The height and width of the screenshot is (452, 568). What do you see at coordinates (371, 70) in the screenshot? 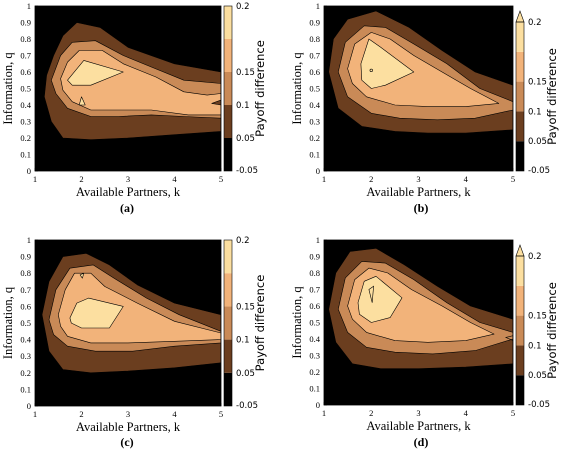
I see `contour-small-peak` at bounding box center [371, 70].